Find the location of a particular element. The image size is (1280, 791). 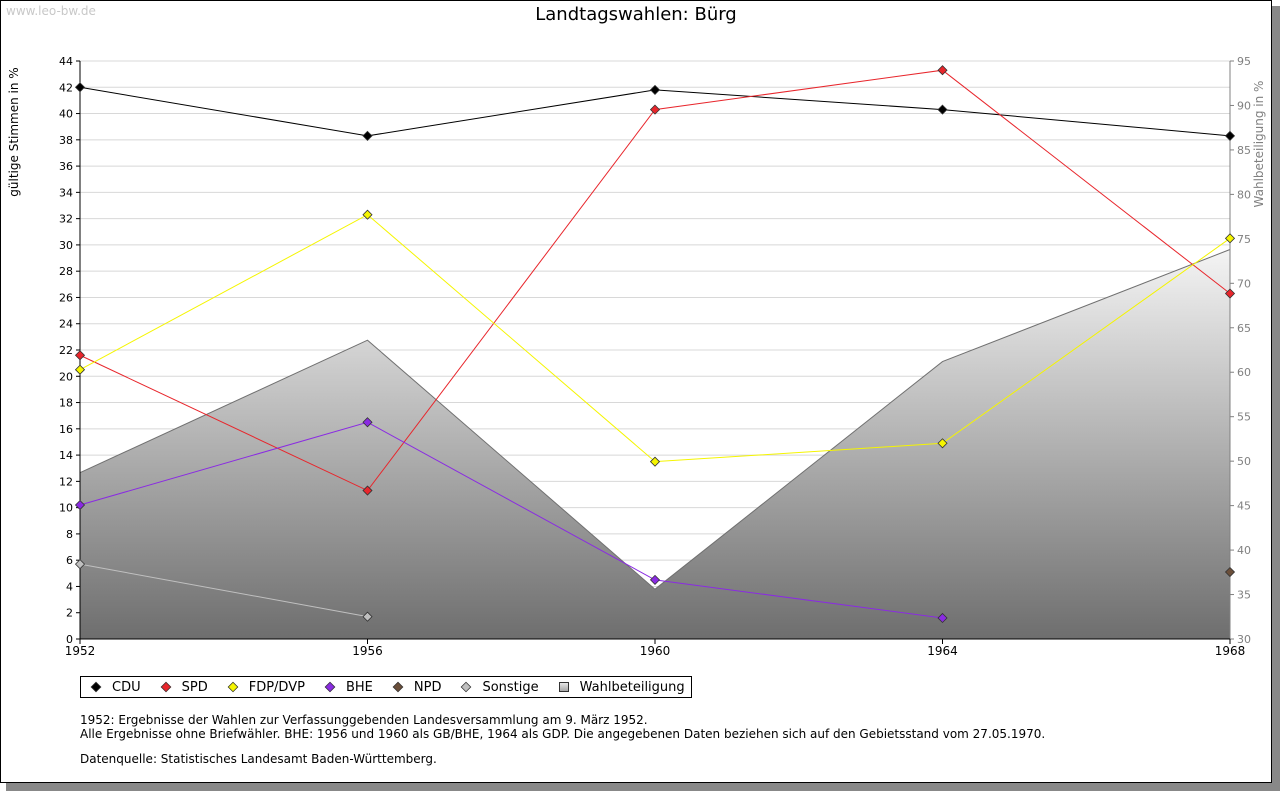

y-tick-label: 12 is located at coordinates (66, 481).